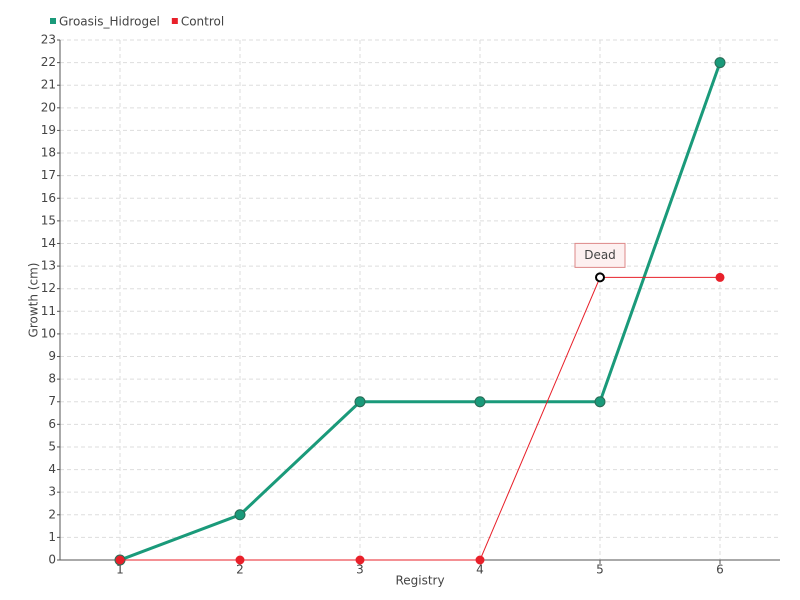  What do you see at coordinates (52, 446) in the screenshot?
I see `y-tick-label: 5` at bounding box center [52, 446].